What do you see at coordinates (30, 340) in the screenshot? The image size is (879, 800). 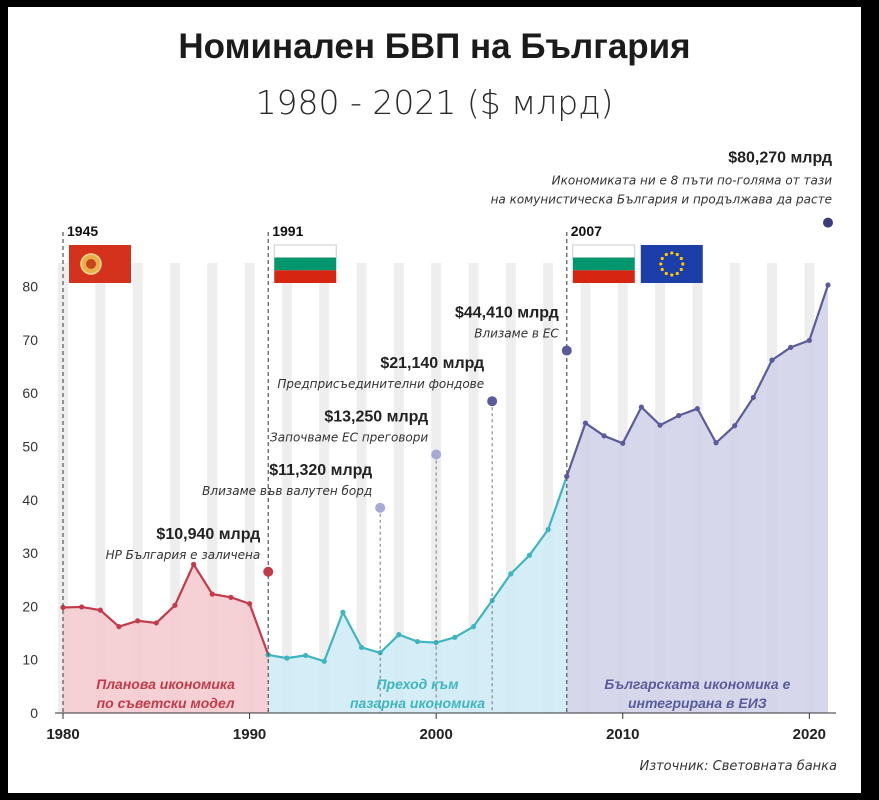 I see `y-tick-label: 70` at bounding box center [30, 340].